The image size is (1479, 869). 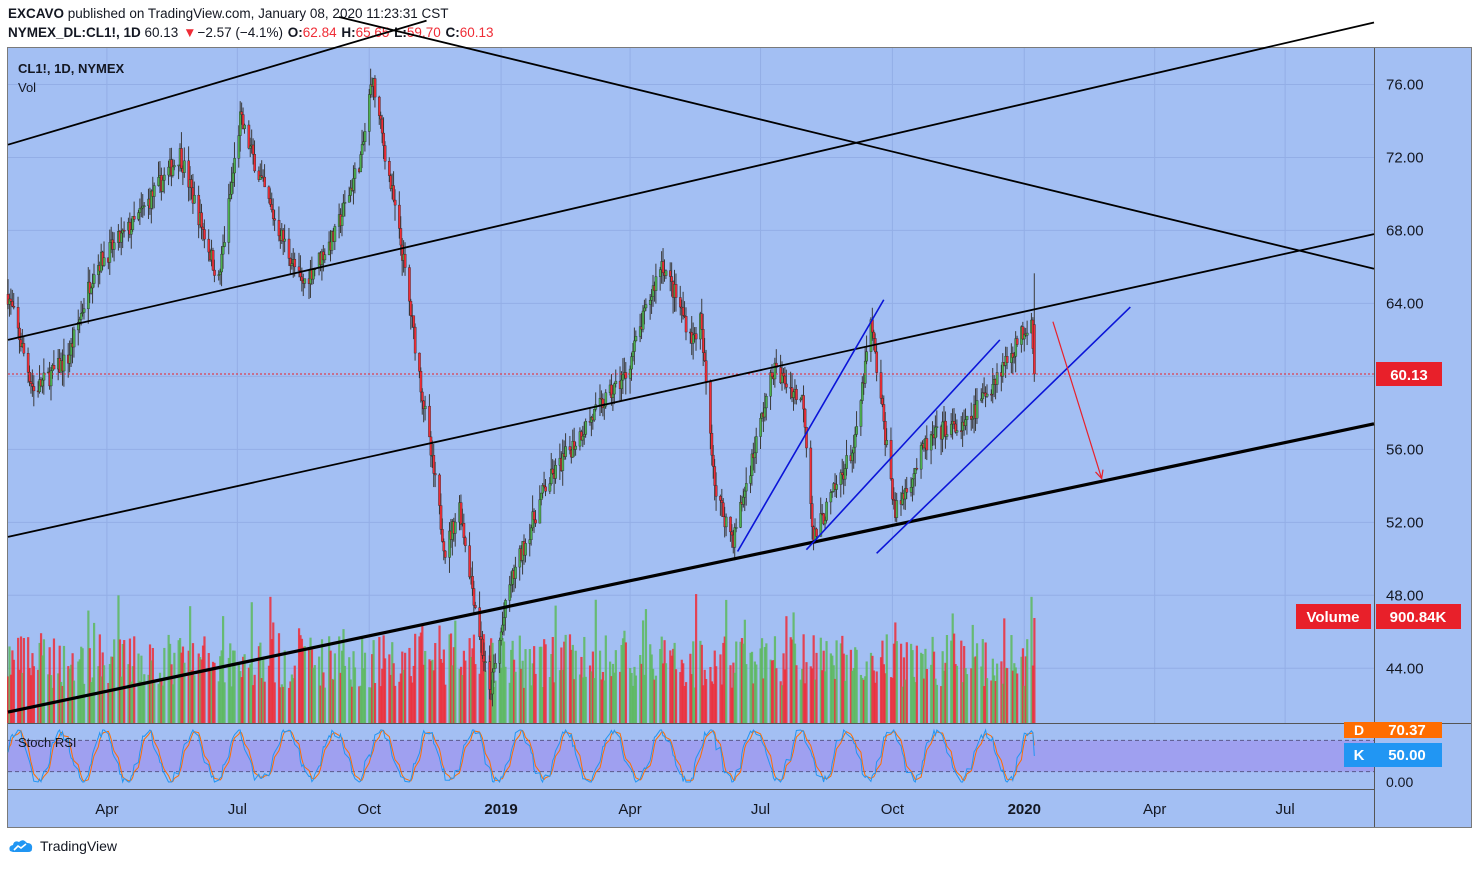 I want to click on annotations, so click(x=1078, y=400).